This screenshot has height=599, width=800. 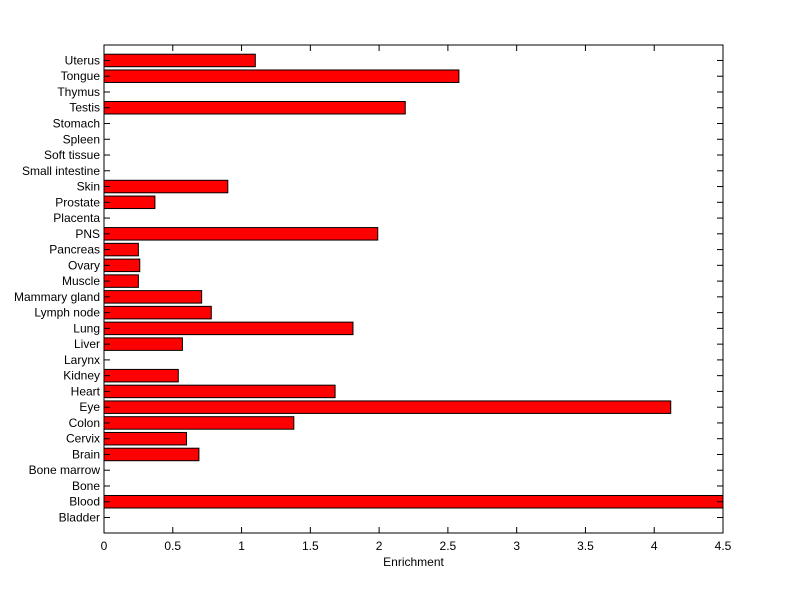 What do you see at coordinates (81, 281) in the screenshot?
I see `y-tick-label-muscle: Muscle` at bounding box center [81, 281].